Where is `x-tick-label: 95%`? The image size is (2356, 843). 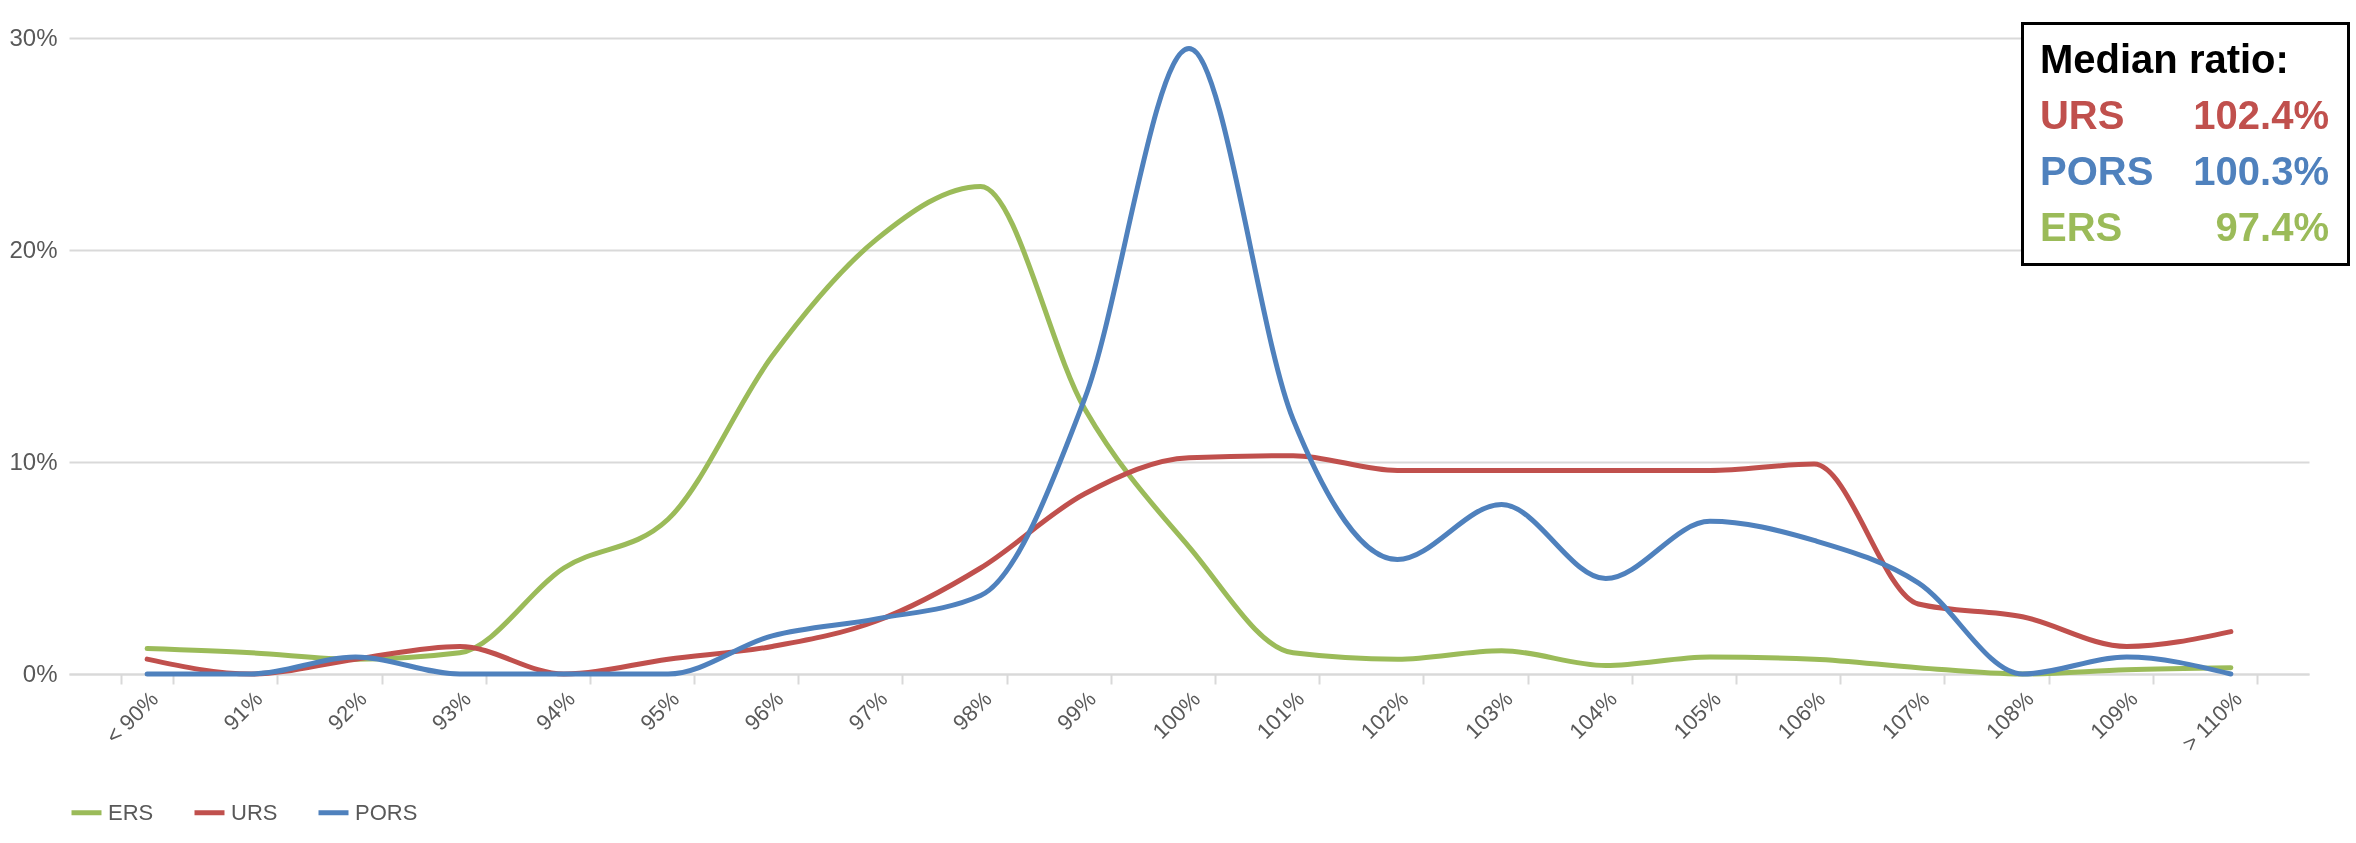 x-tick-label: 95% is located at coordinates (660, 711).